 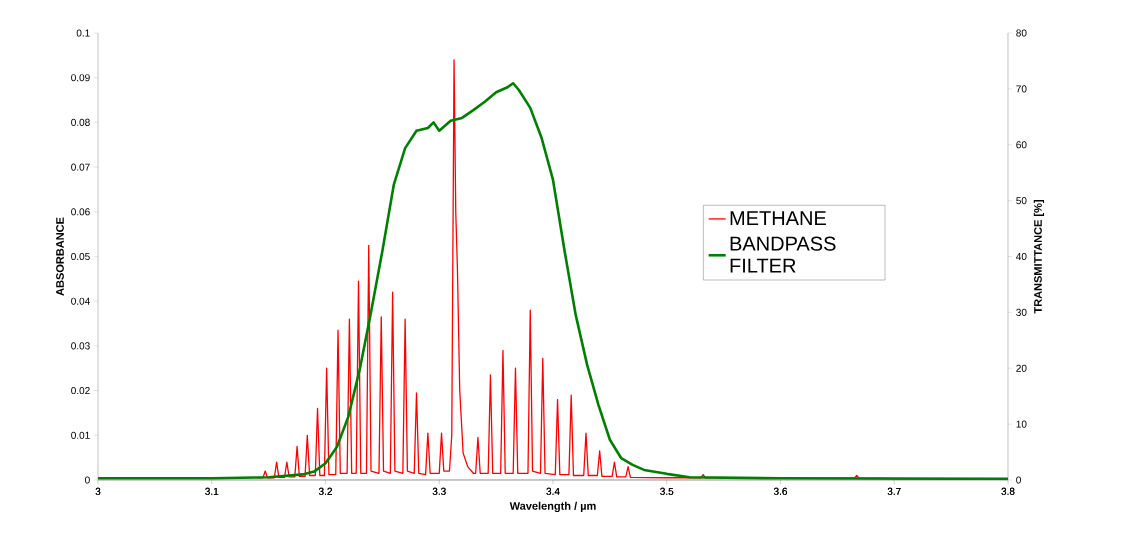 I want to click on y-tick-label: 0.1, so click(x=83, y=33).